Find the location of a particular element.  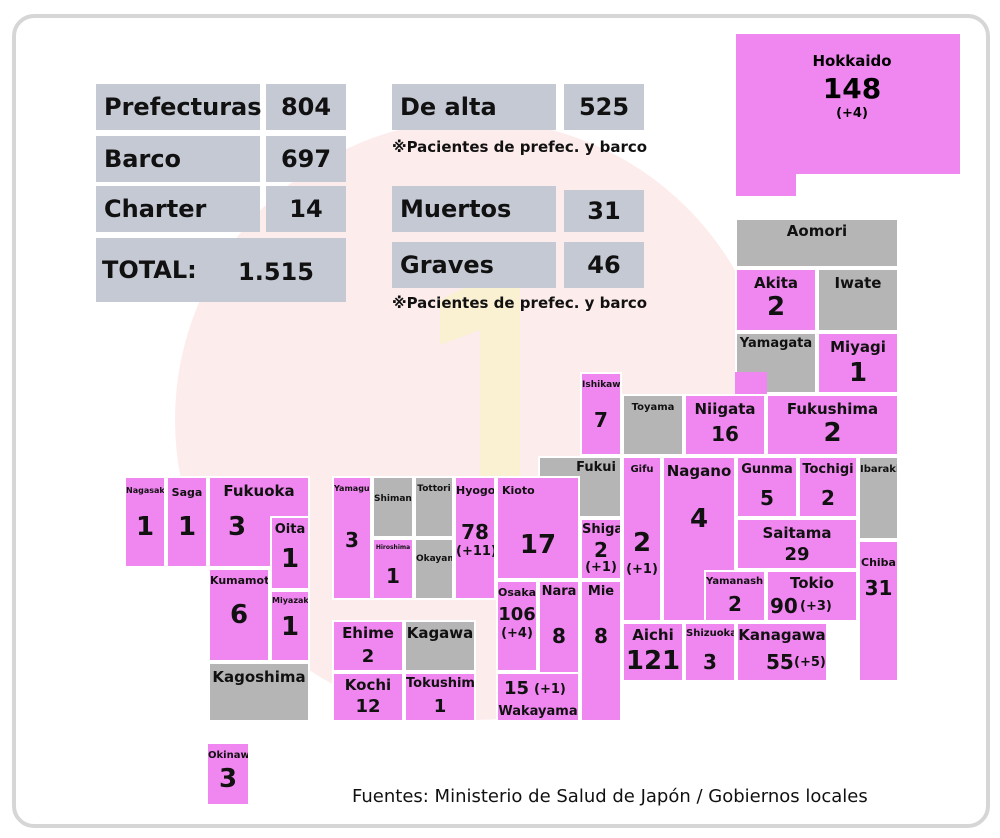

stat-total-label: TOTAL: is located at coordinates (149, 270).